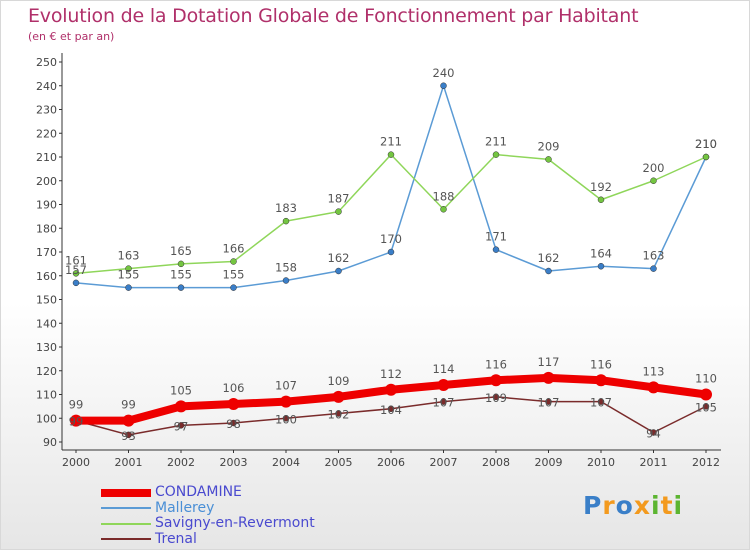  Describe the element at coordinates (46, 181) in the screenshot. I see `y-tick-label: 200` at that location.